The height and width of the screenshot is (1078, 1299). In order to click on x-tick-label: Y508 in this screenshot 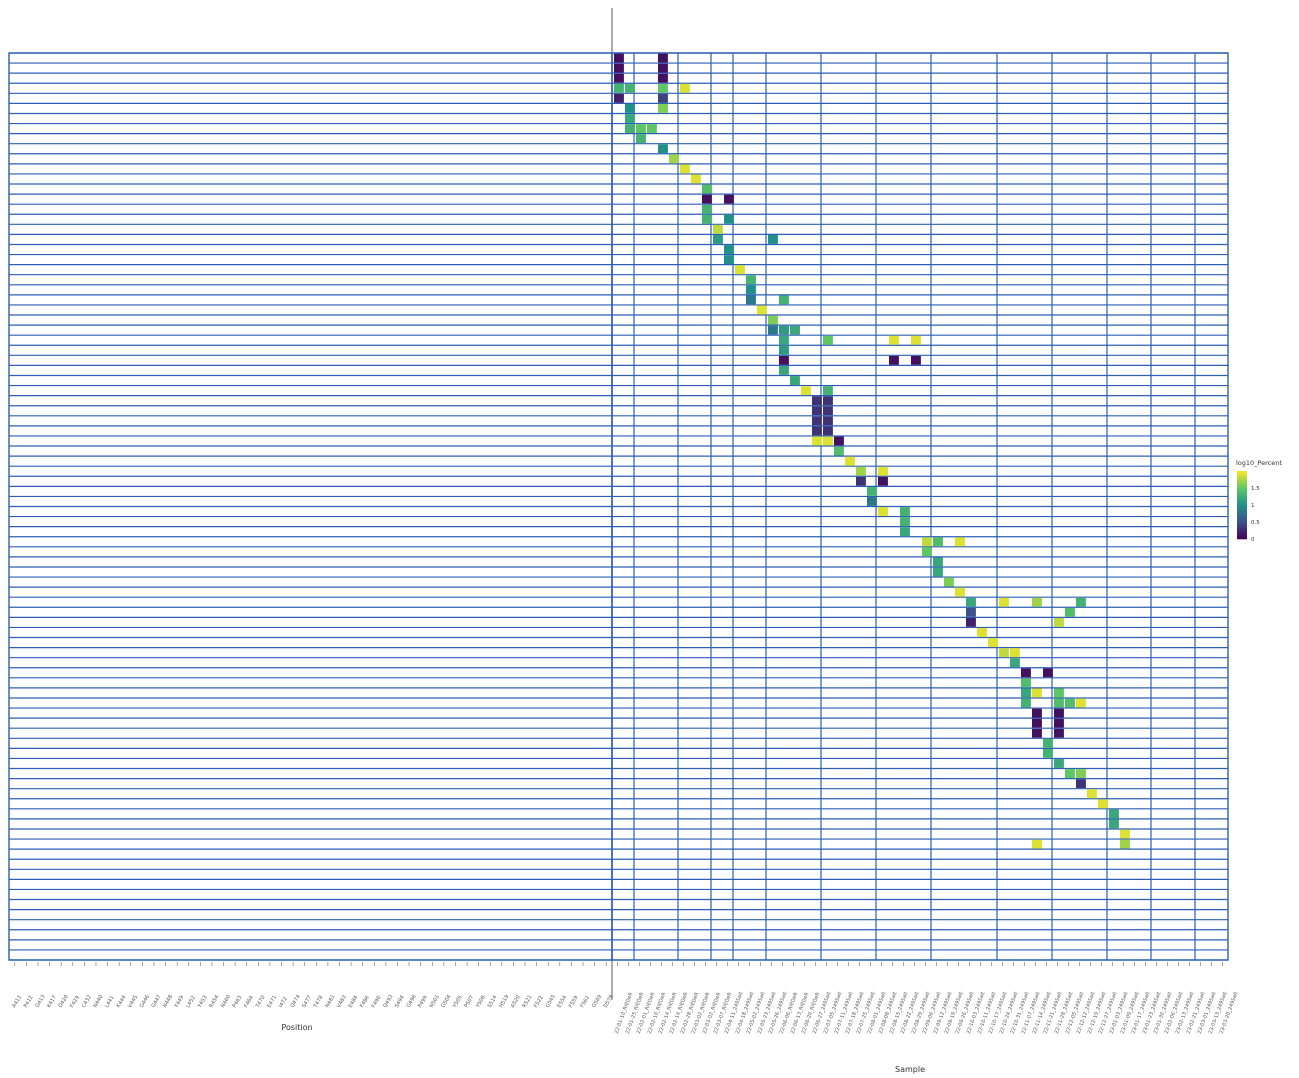, I will do `click(481, 1002)`.